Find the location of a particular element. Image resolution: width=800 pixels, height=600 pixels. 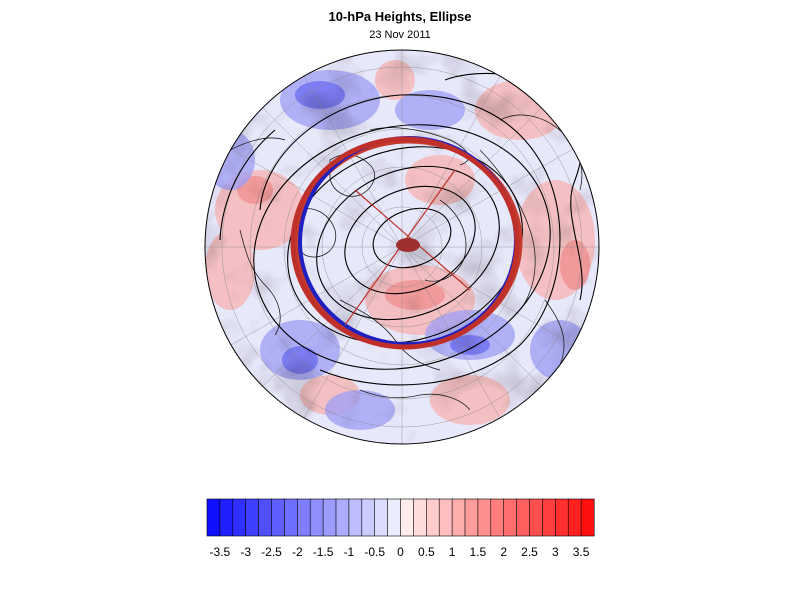

colorbar-tick-label: 0 is located at coordinates (400, 552).